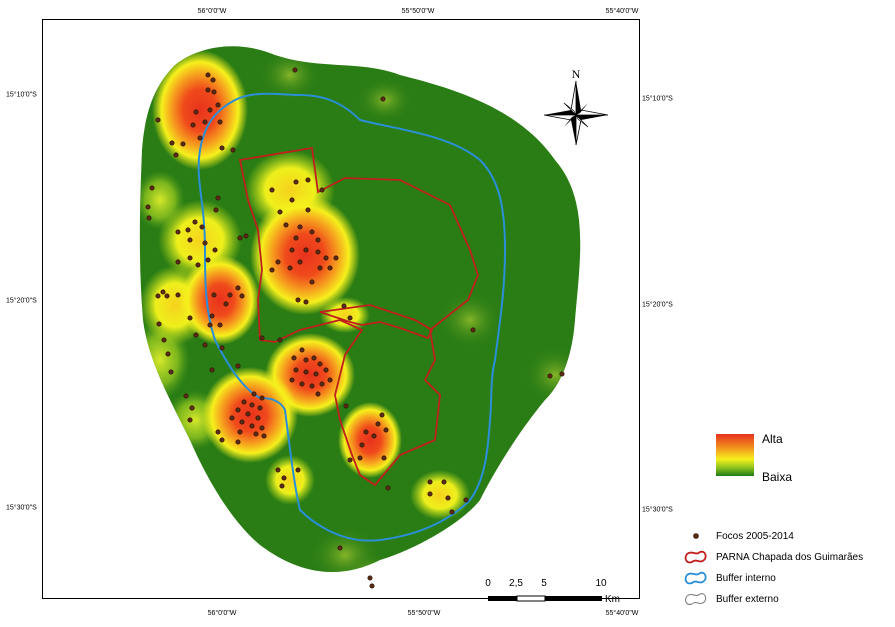  Describe the element at coordinates (601, 583) in the screenshot. I see `scale-tick-label: 10` at that location.